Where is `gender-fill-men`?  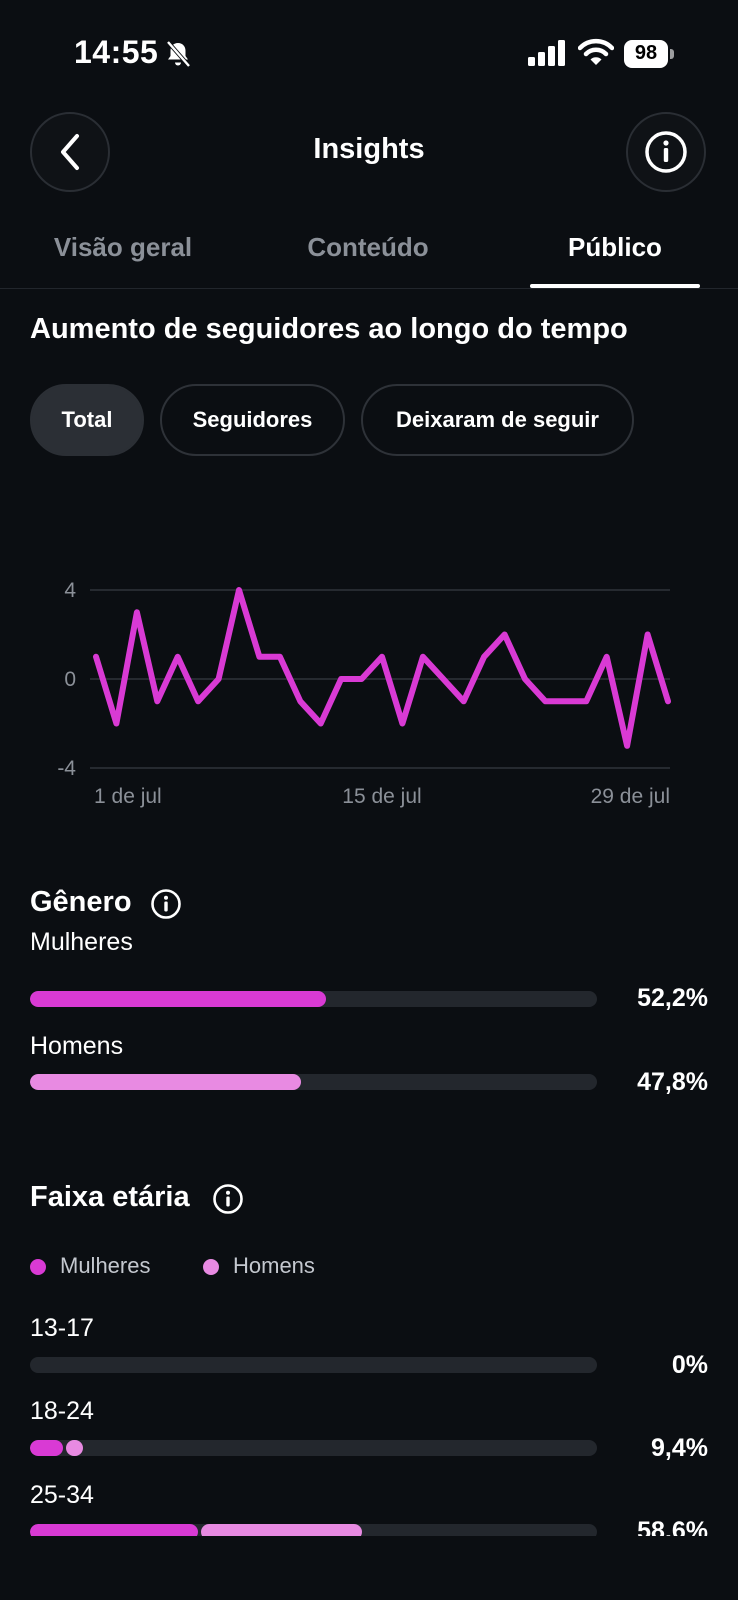
gender-fill-men is located at coordinates (166, 1082).